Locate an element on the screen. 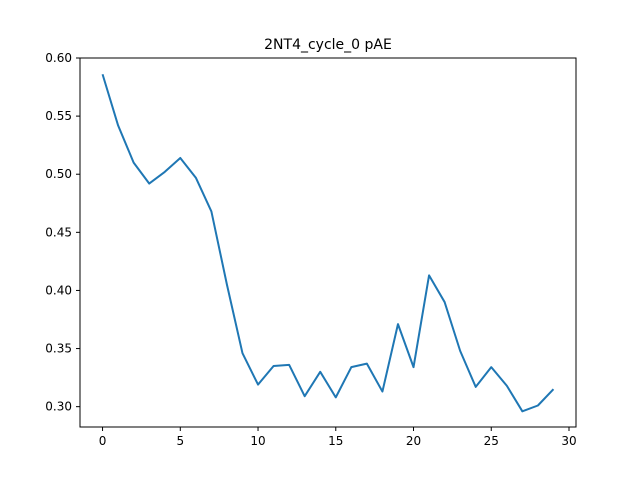 This screenshot has height=484, width=640. x-tick-label: 25 is located at coordinates (491, 441).